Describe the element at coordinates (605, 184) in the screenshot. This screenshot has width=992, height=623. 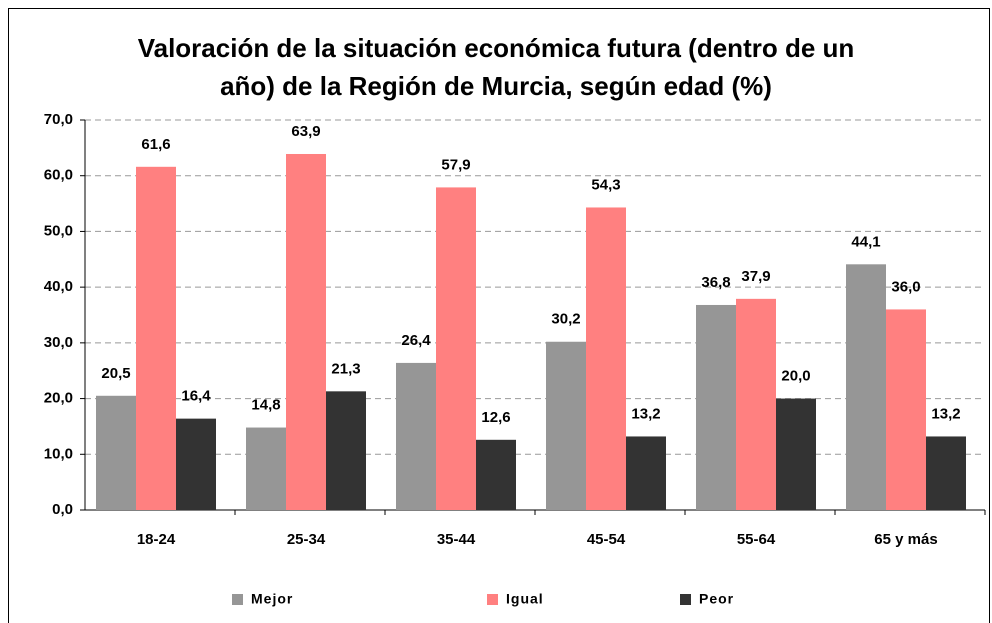
I see `value-label: 54,3` at that location.